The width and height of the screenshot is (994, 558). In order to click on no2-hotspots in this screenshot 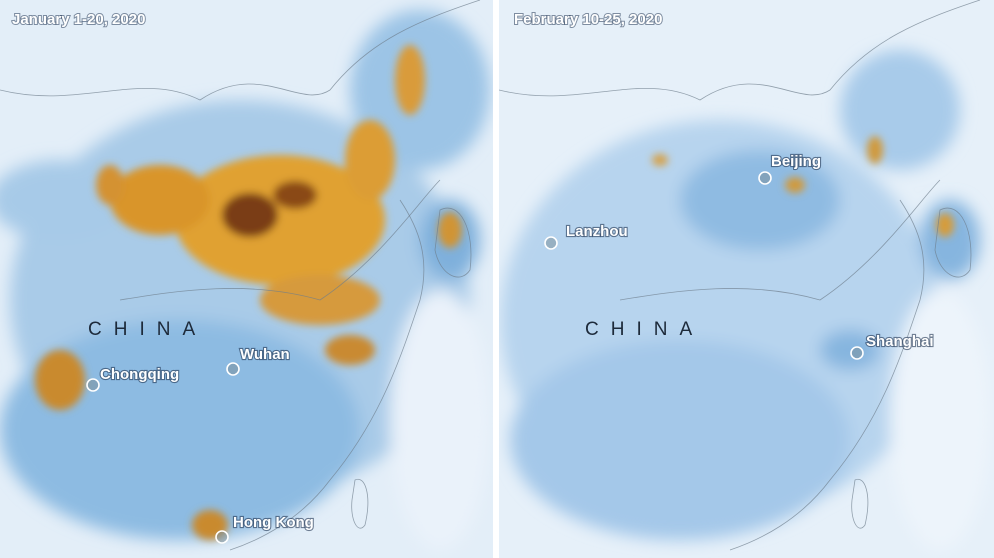, I will do `click(803, 186)`.